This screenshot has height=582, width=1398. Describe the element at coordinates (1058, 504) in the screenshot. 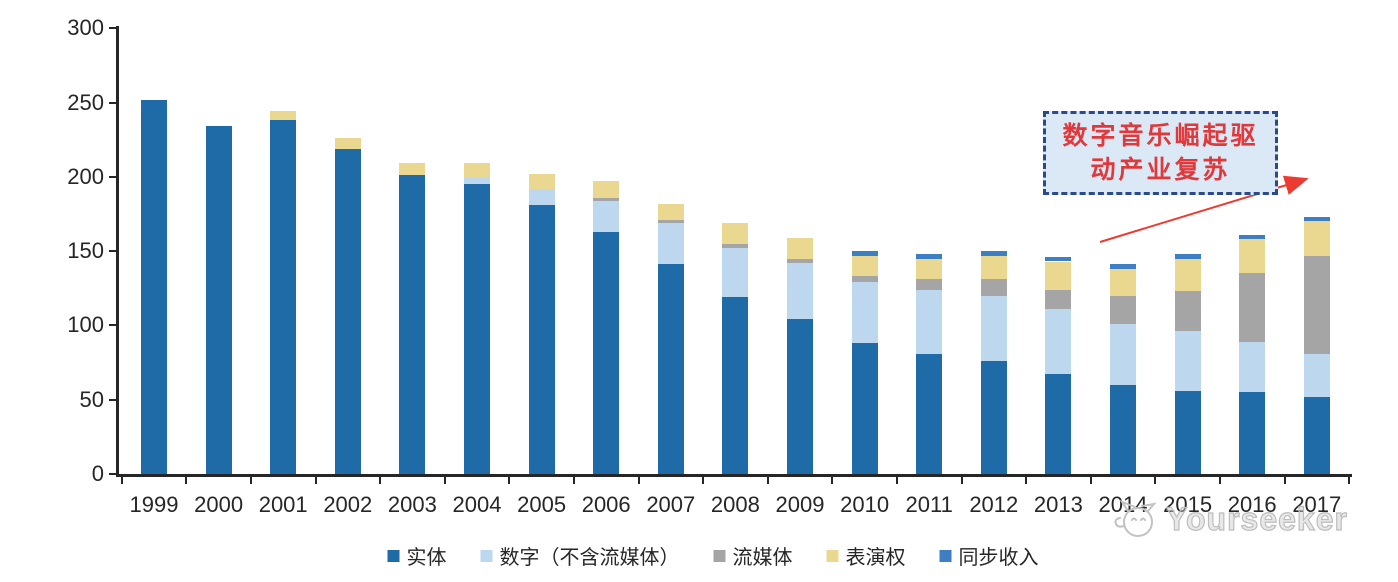

I see `x-tick-label: 2013` at that location.